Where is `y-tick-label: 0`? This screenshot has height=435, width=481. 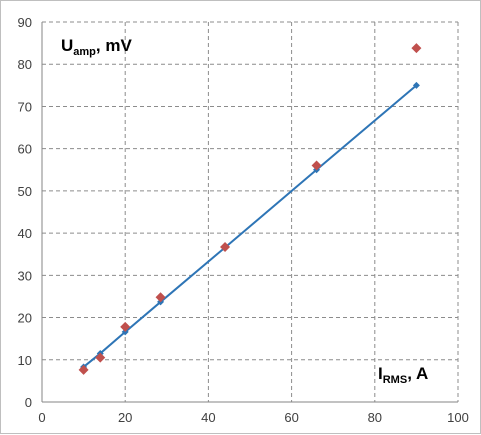 y-tick-label: 0 is located at coordinates (28, 402).